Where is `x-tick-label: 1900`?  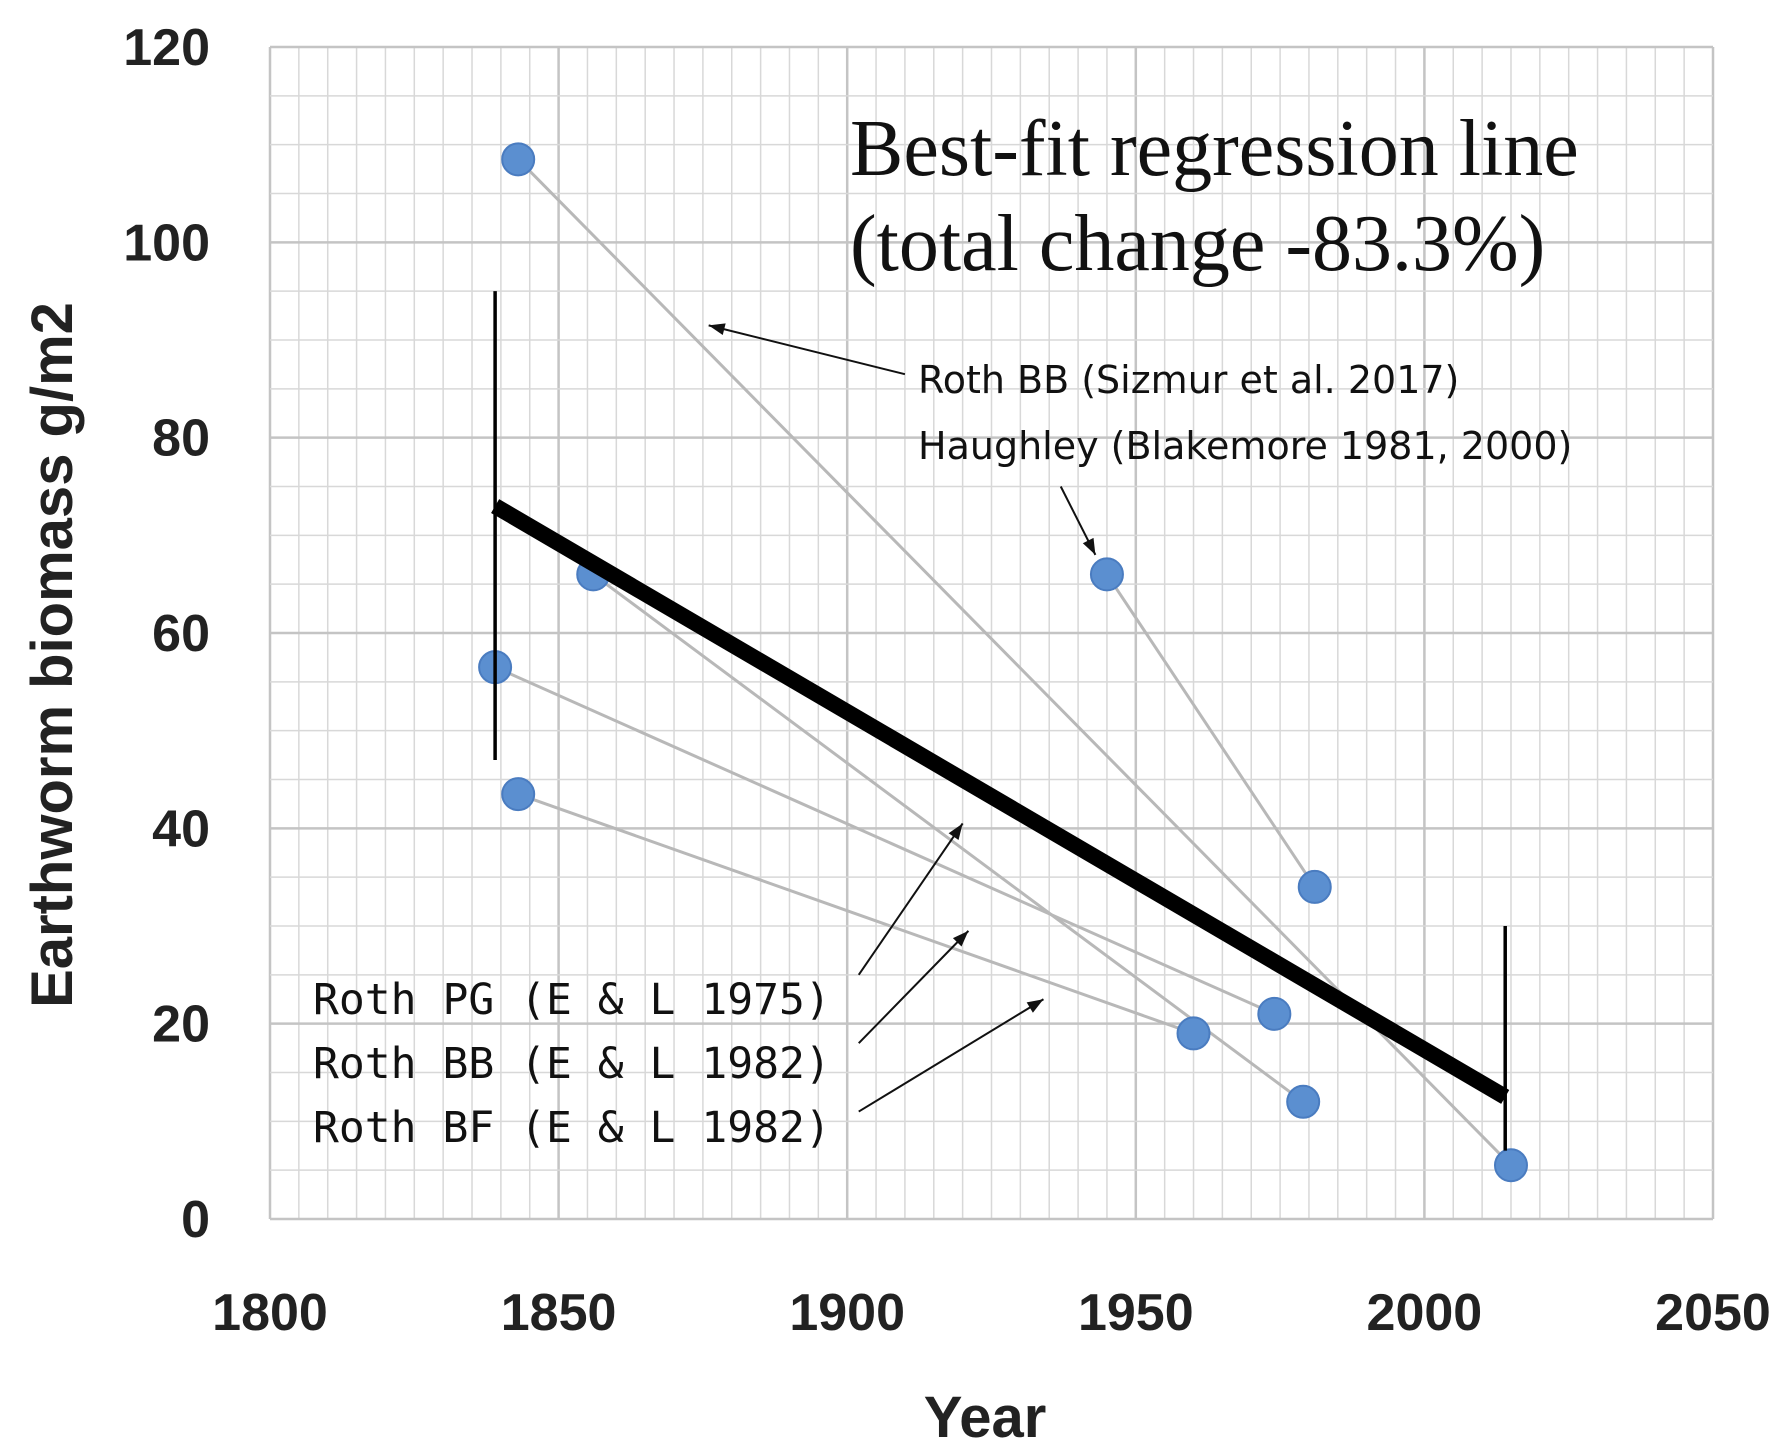
x-tick-label: 1900 is located at coordinates (847, 1313).